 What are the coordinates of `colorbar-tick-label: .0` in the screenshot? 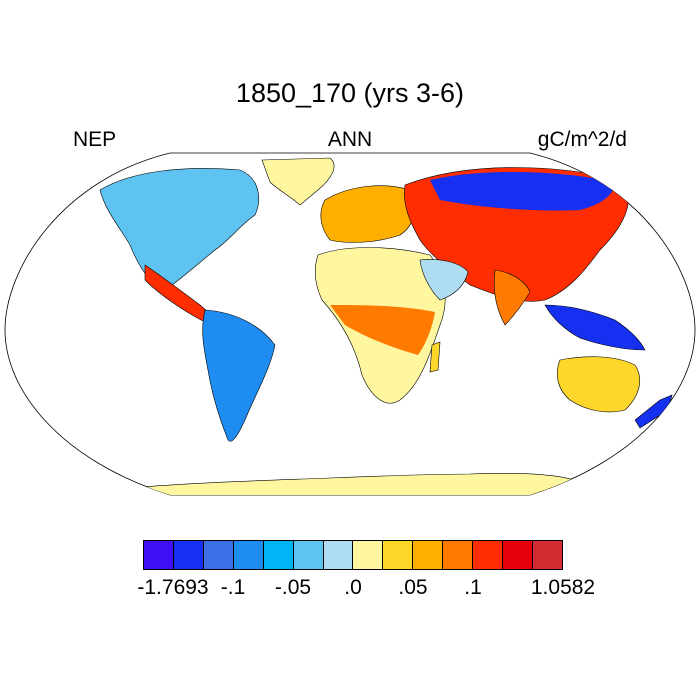 It's located at (353, 587).